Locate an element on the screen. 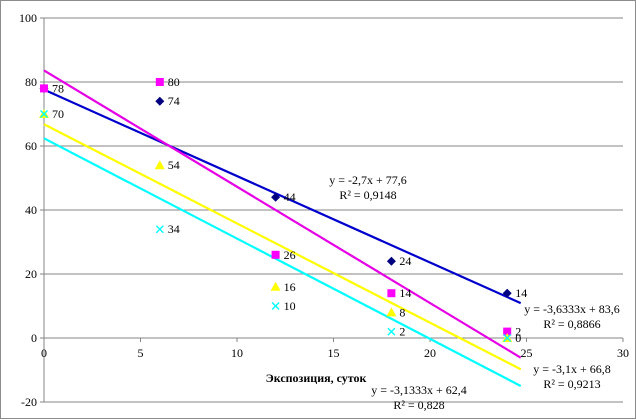  x-tick-label: 25 is located at coordinates (527, 353).